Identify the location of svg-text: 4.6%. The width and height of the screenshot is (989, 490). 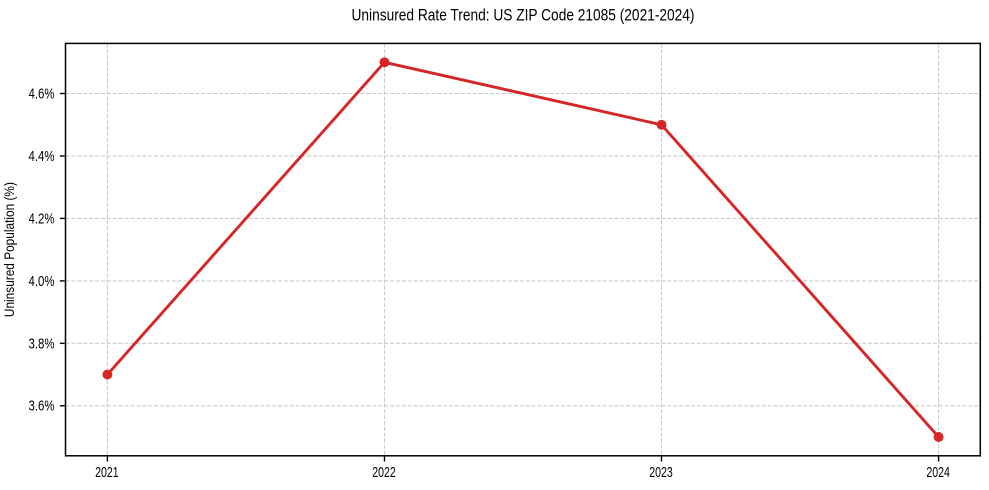
(42, 94).